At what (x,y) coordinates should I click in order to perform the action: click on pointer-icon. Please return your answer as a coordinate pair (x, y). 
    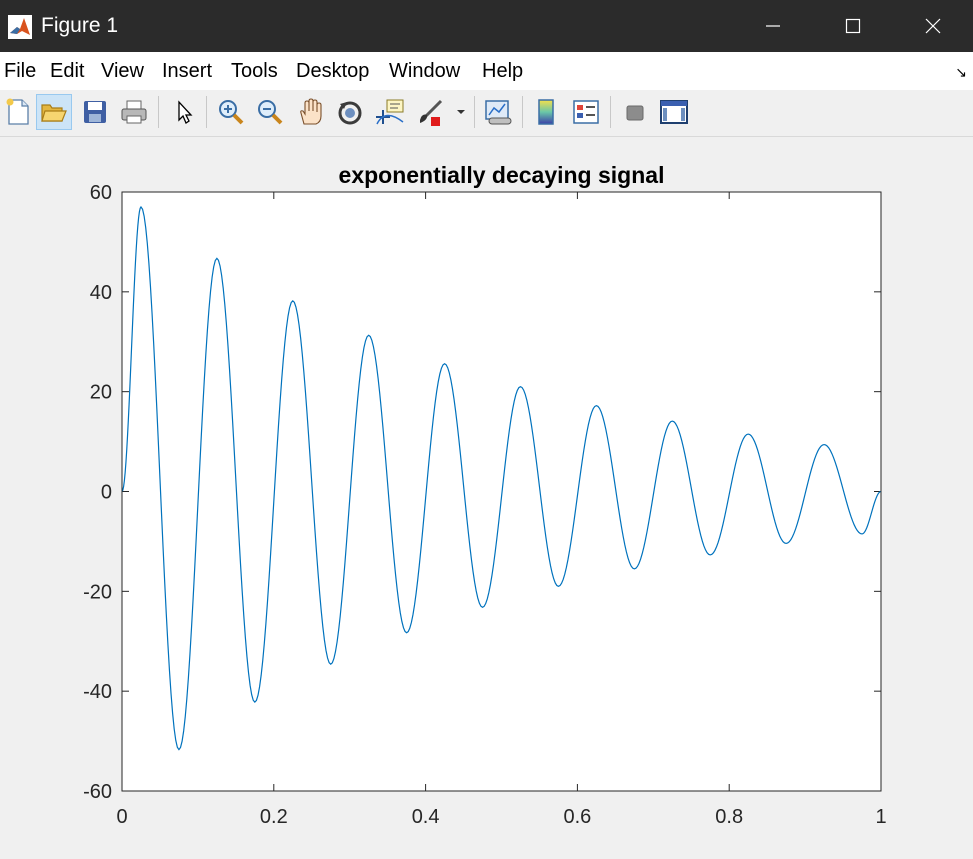
    Looking at the image, I should click on (185, 112).